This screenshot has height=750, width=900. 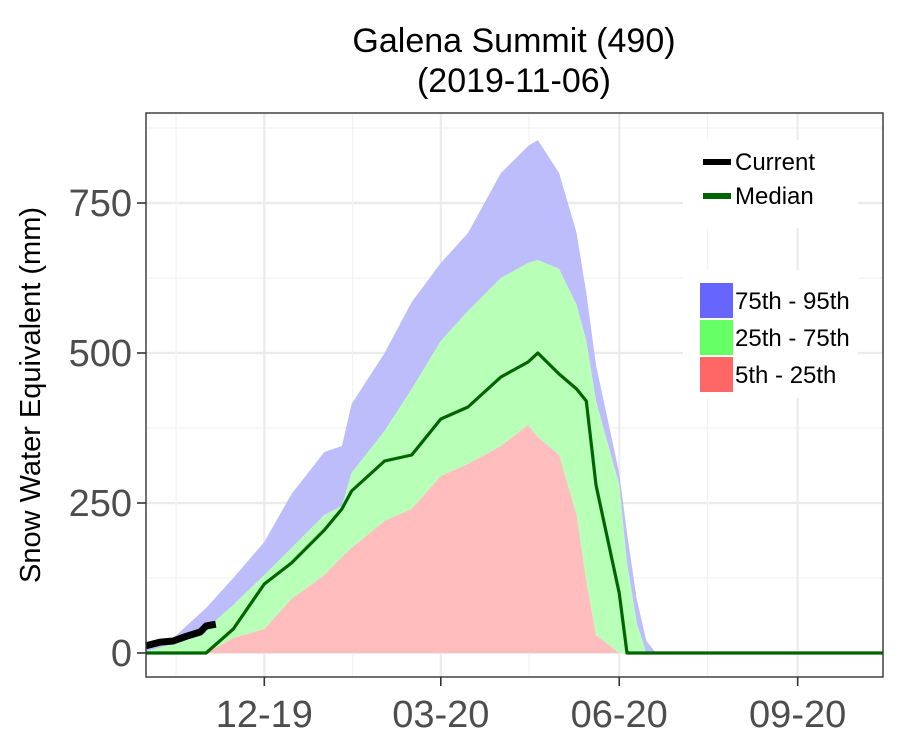 I want to click on y-axis: 0 250 500 750, so click(x=107, y=429).